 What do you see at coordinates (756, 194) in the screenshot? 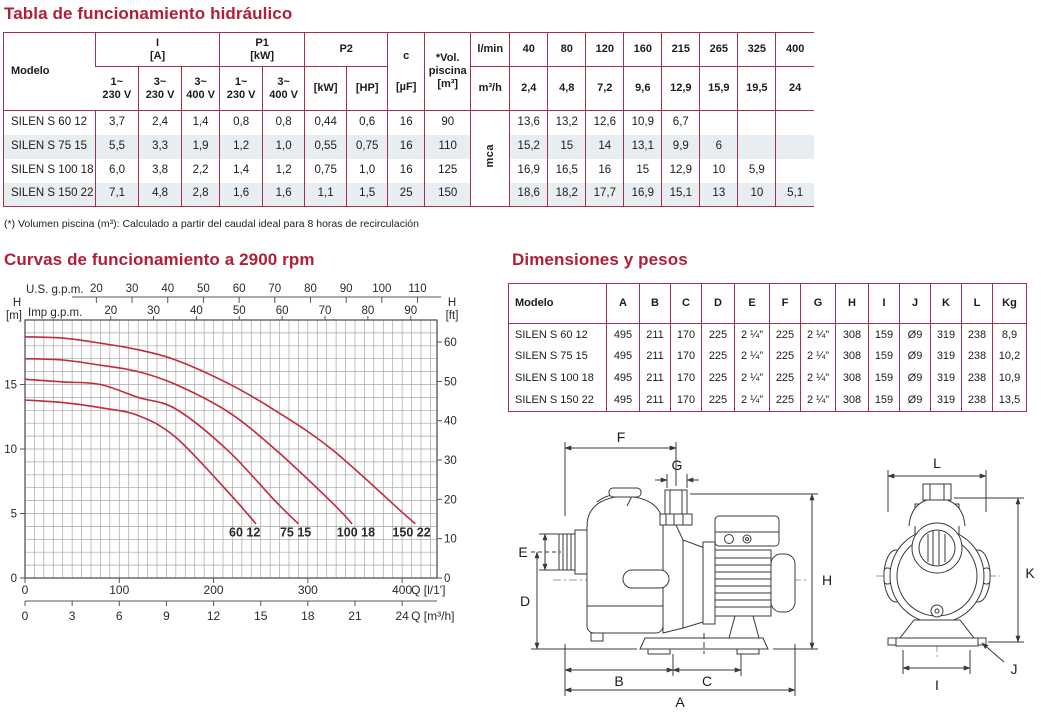
I see `head-value-cell: 10` at bounding box center [756, 194].